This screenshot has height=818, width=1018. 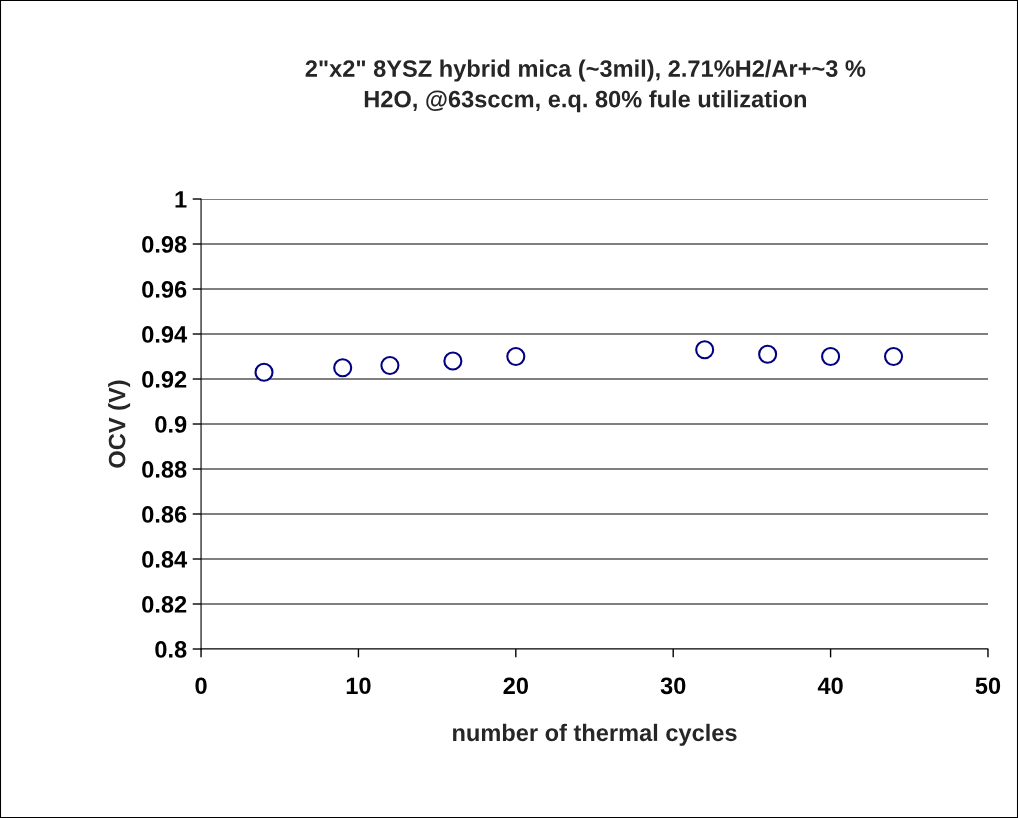 I want to click on y-tick-label: 1, so click(x=181, y=199).